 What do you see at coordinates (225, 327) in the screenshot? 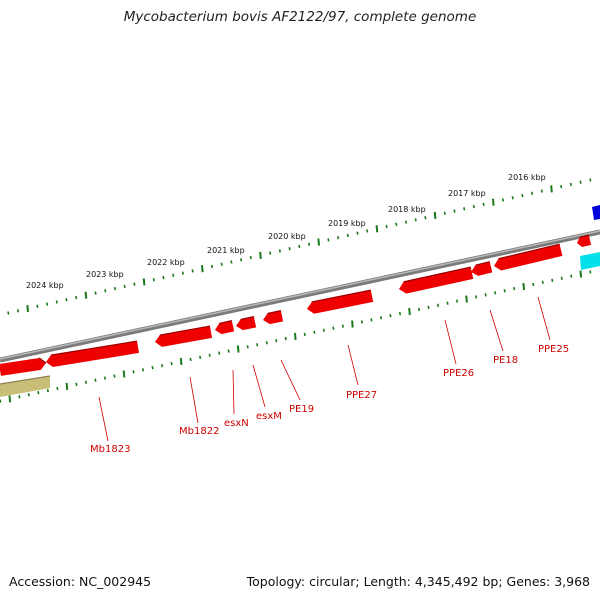
I see `gene-esxn` at bounding box center [225, 327].